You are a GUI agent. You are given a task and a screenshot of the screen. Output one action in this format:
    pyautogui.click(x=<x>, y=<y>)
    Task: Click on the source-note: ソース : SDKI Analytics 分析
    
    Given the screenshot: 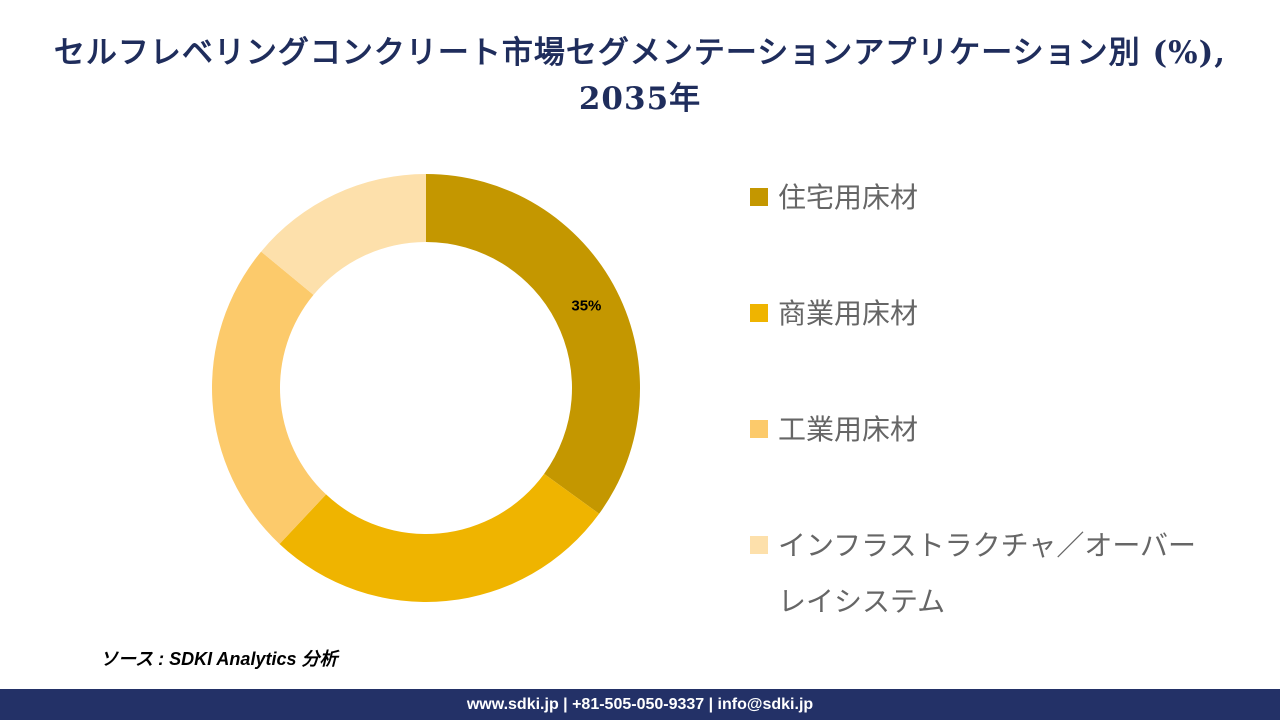 What is the action you would take?
    pyautogui.click(x=219, y=659)
    